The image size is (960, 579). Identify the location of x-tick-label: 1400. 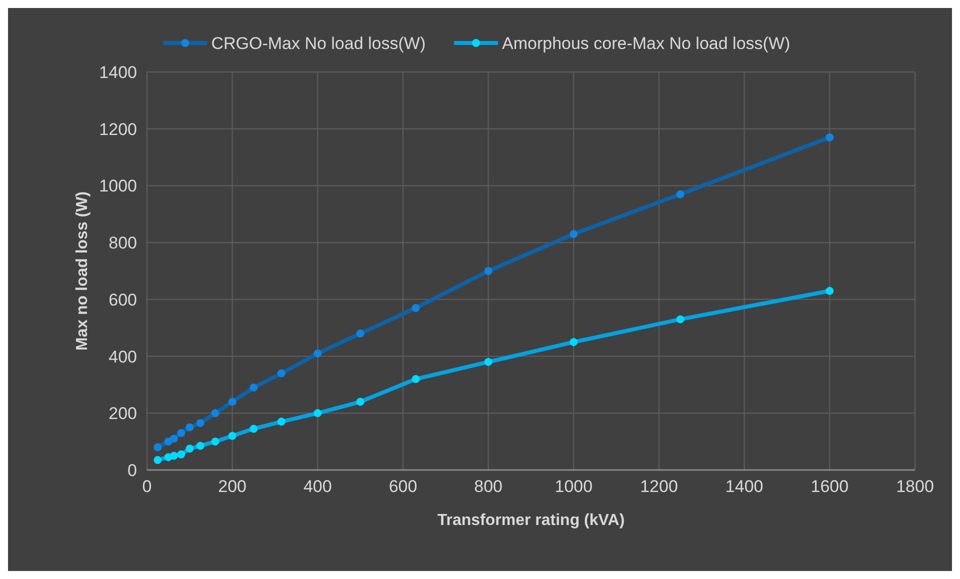
(744, 486).